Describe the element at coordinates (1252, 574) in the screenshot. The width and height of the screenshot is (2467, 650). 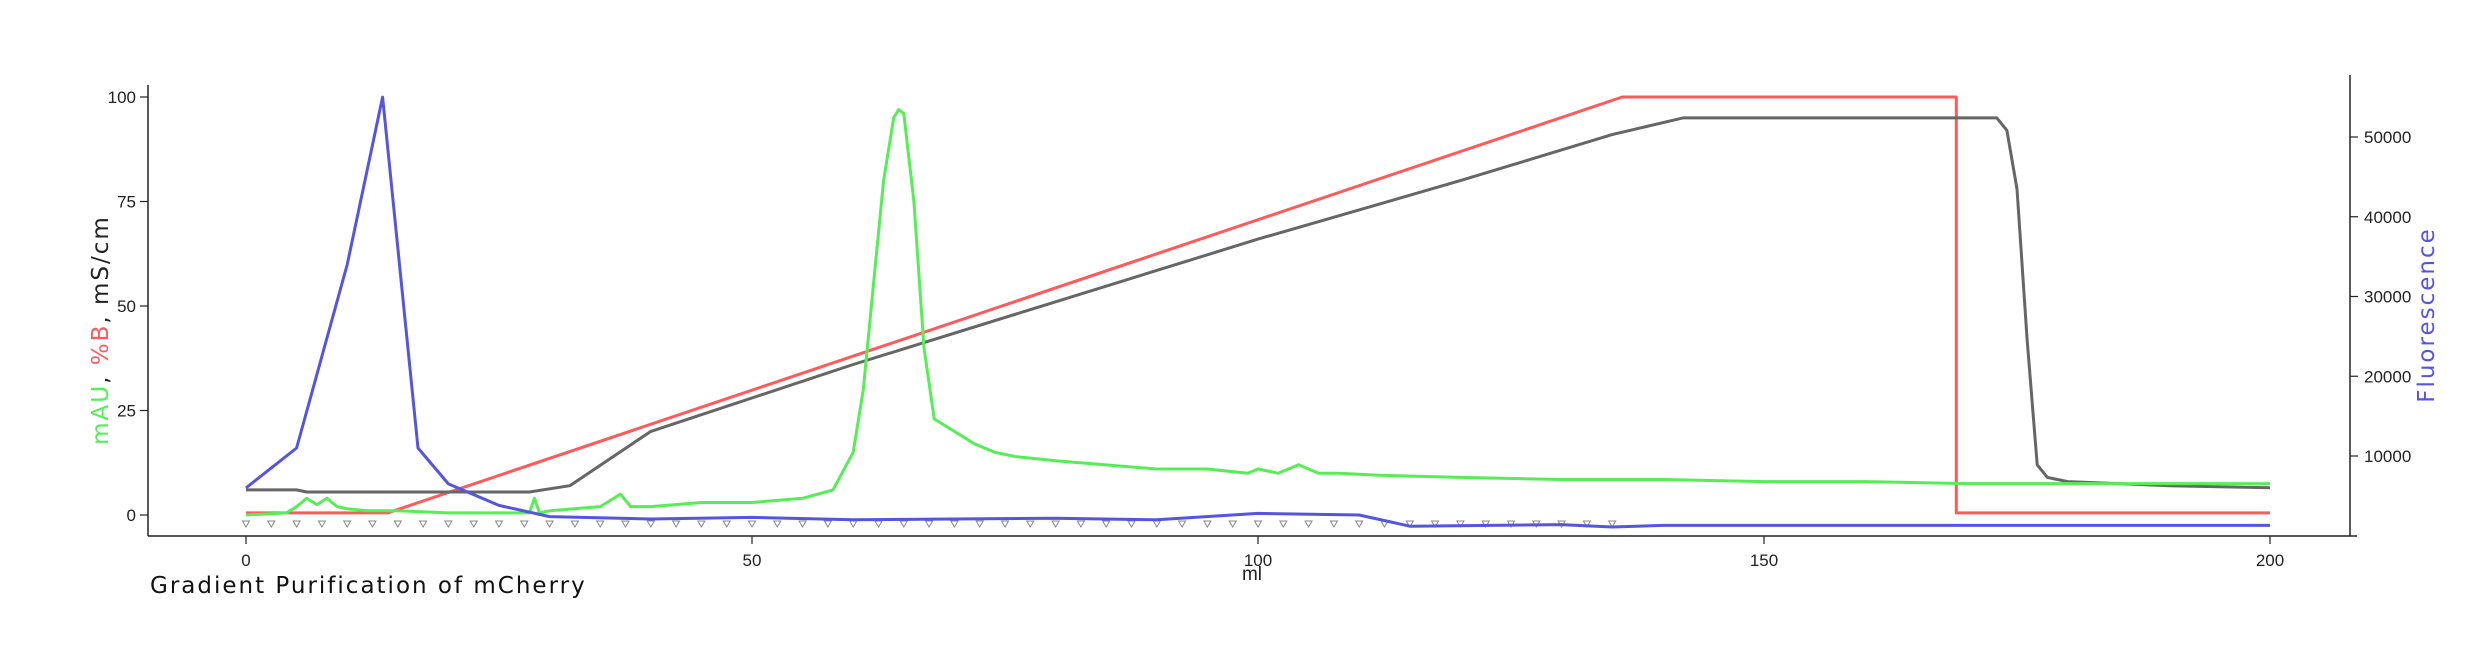
I see `x-axis-label: ml` at that location.